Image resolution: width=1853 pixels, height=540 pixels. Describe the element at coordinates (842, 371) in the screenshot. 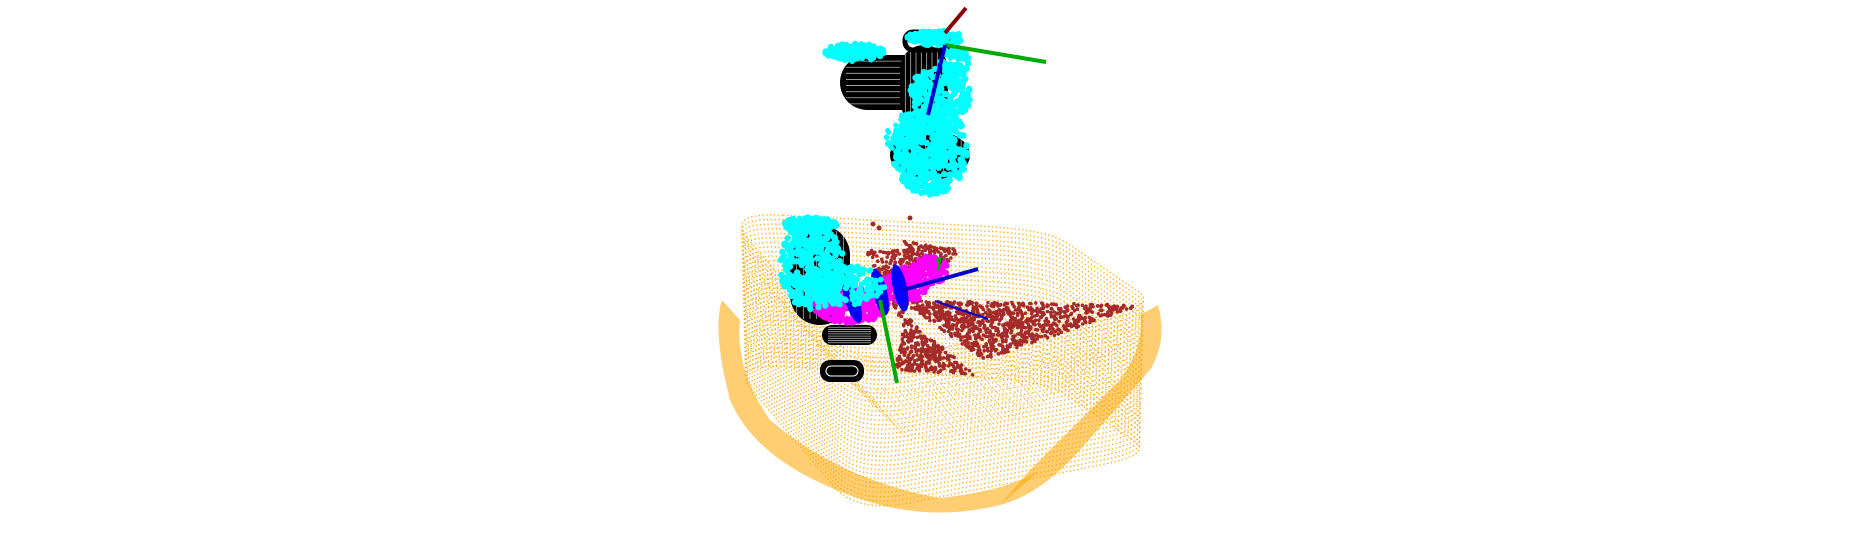

I see `lower-gripper-foot` at that location.